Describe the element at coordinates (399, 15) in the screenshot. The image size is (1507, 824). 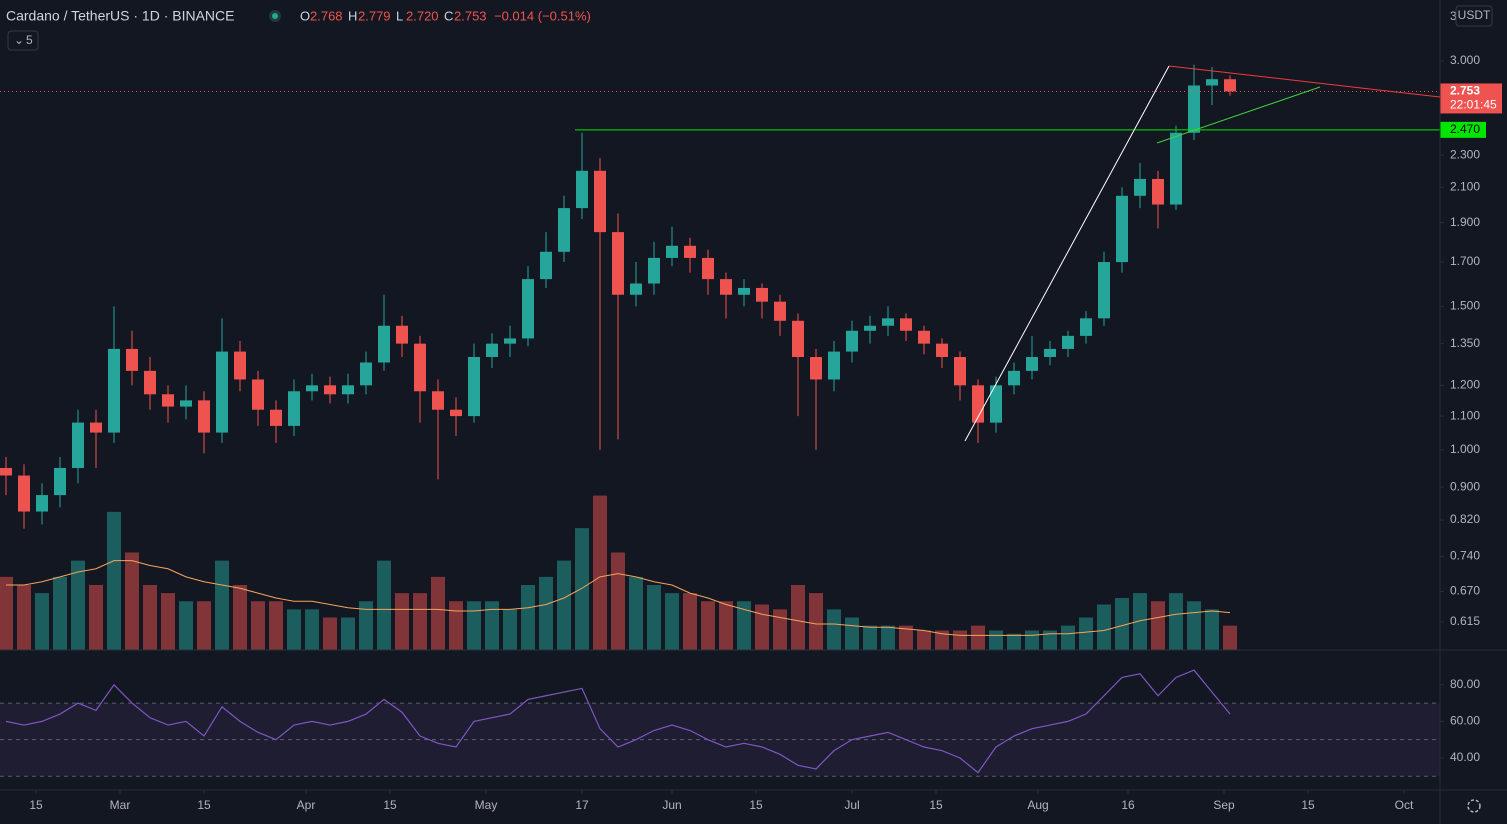
I see `ohlc-label: L` at that location.